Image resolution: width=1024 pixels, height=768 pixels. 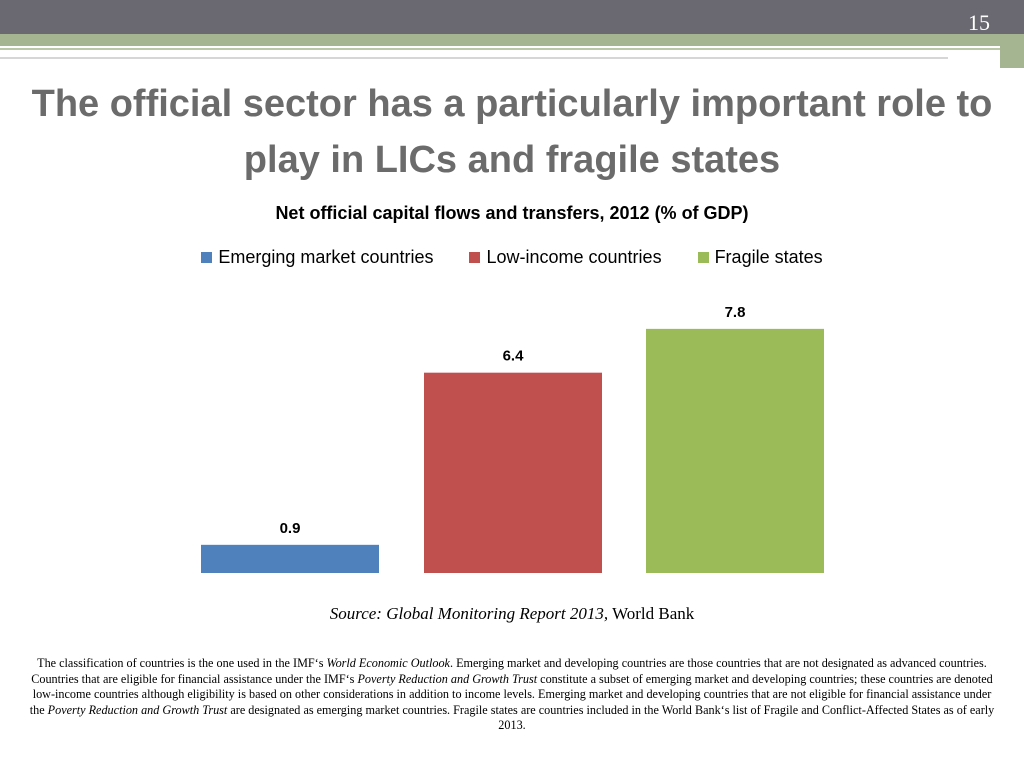 I want to click on source-italic: Source: Global Monitoring Report 2013,, so click(x=469, y=613).